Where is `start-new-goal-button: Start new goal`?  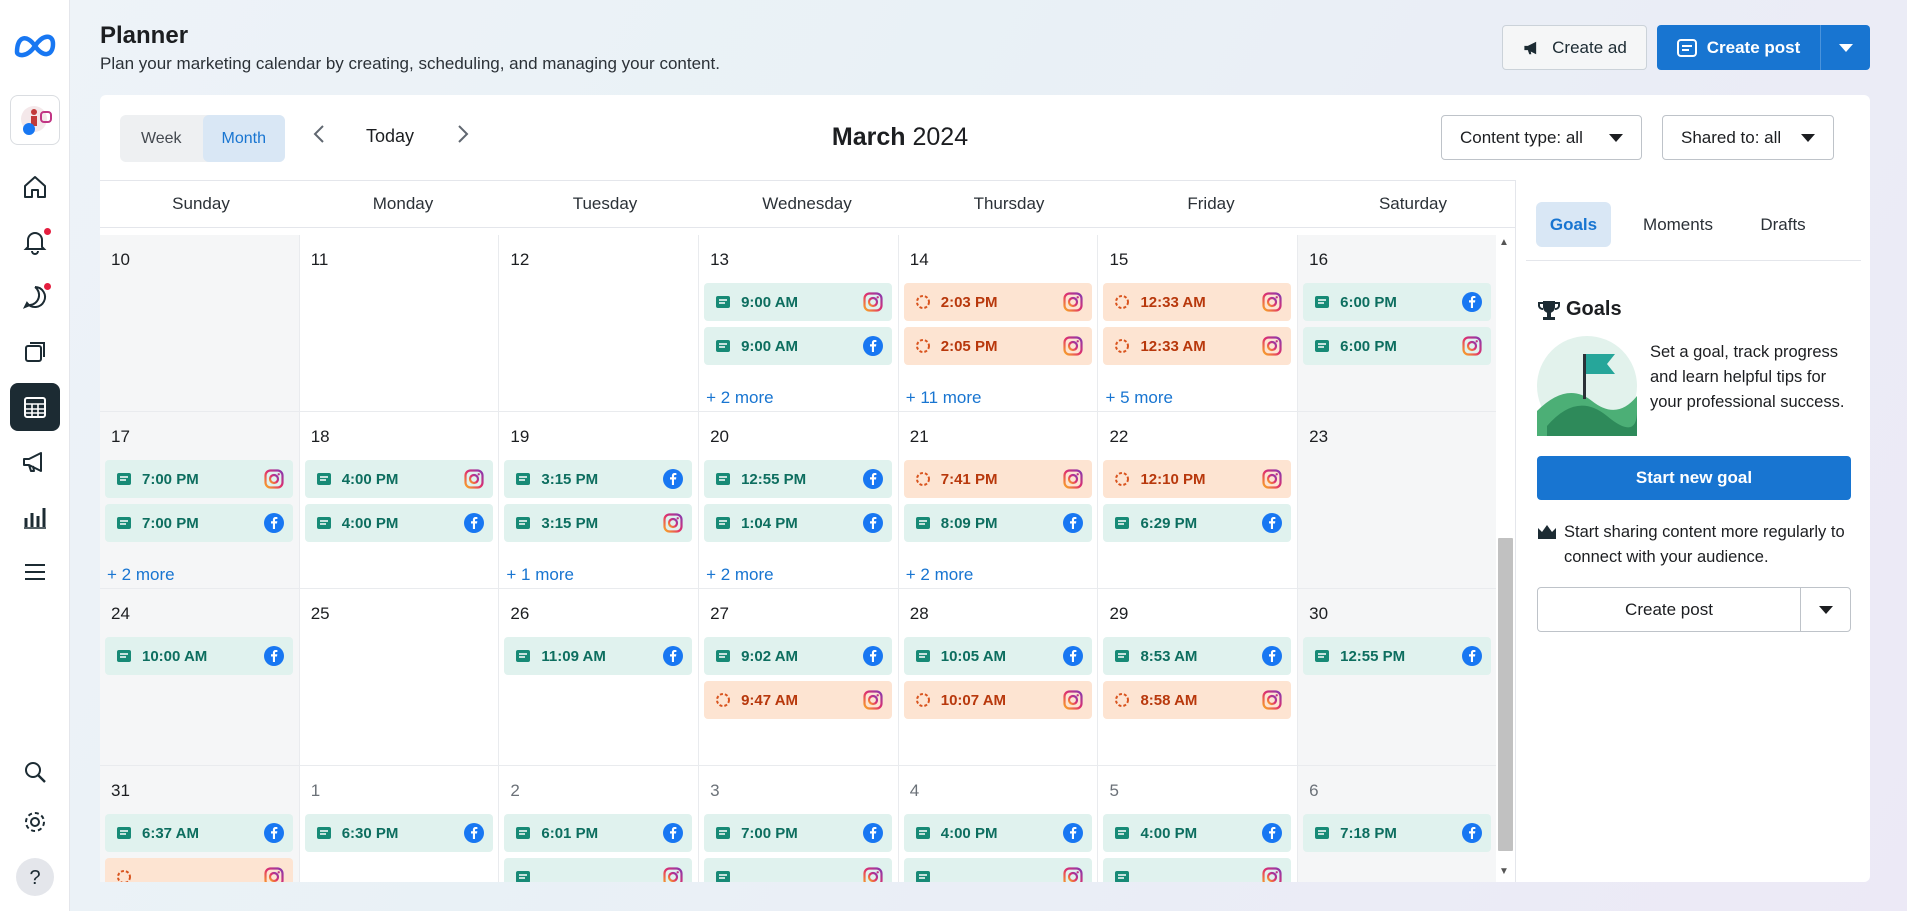
start-new-goal-button: Start new goal is located at coordinates (1694, 478).